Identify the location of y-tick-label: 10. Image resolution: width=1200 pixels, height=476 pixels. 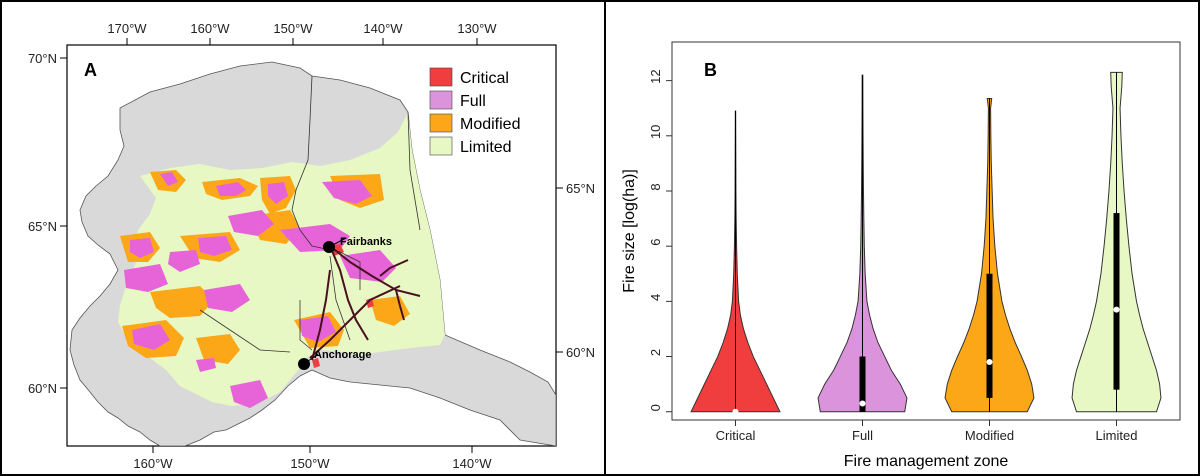
(655, 132).